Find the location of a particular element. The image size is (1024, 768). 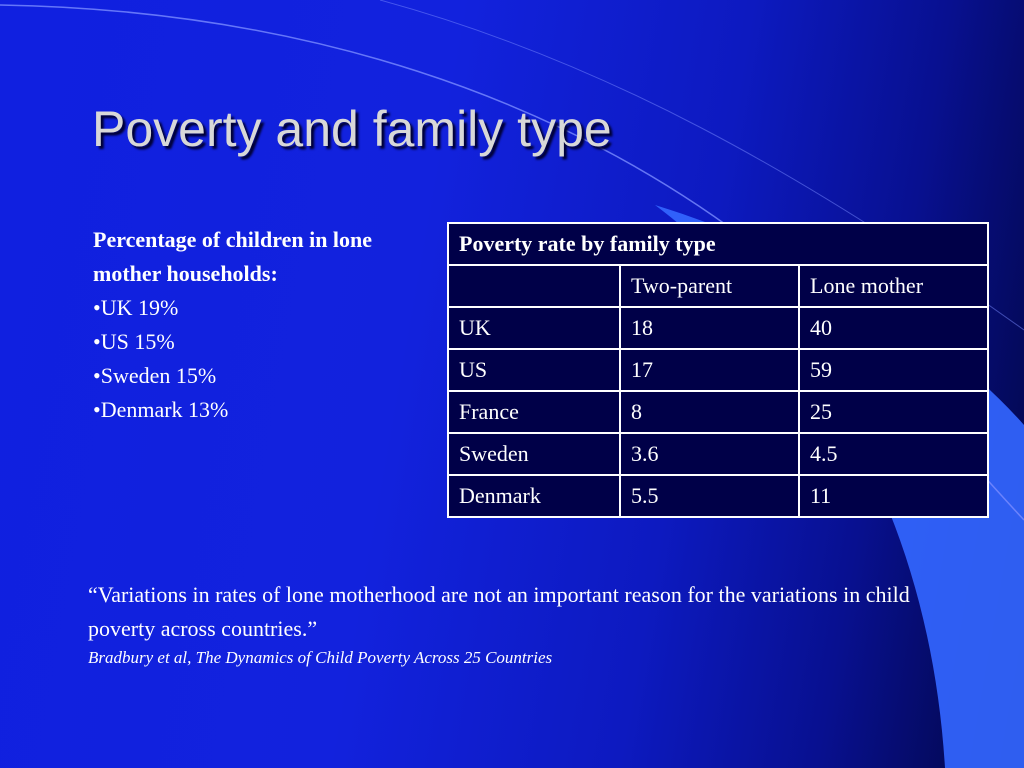

table-row: US 17 59 is located at coordinates (718, 370).